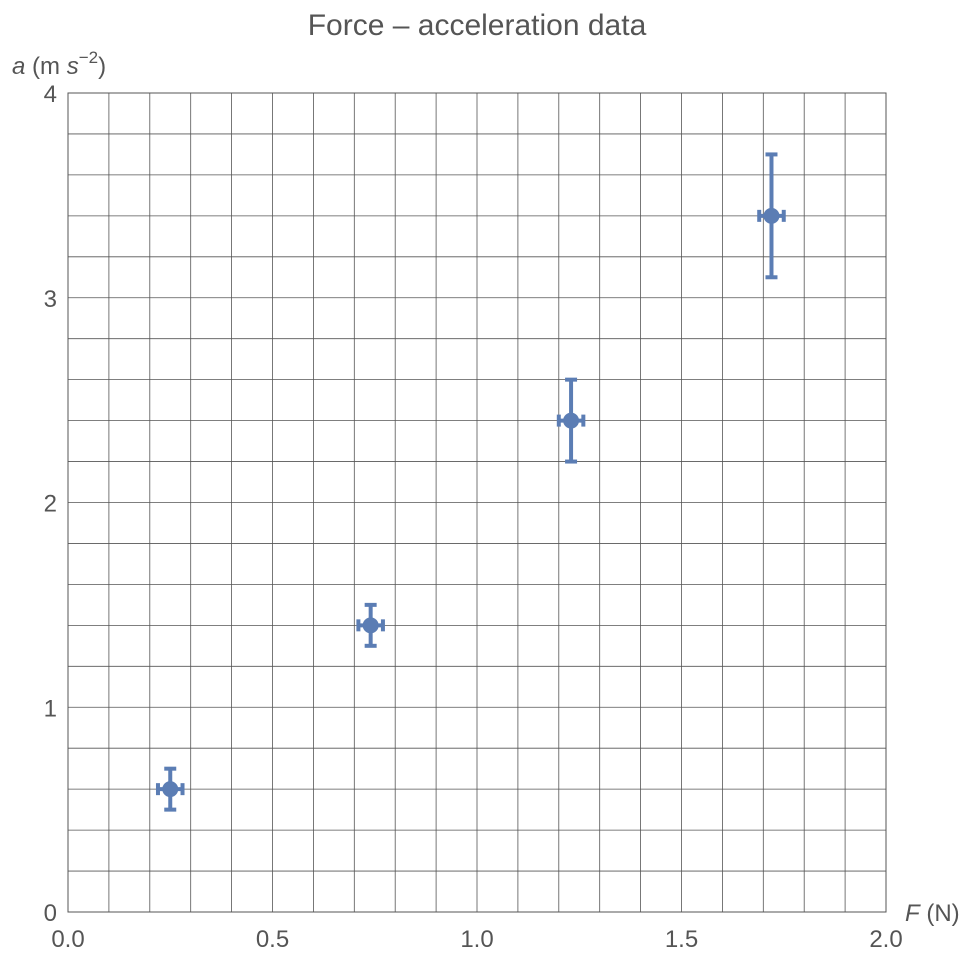  I want to click on y-axis-exponent: −2, so click(88, 57).